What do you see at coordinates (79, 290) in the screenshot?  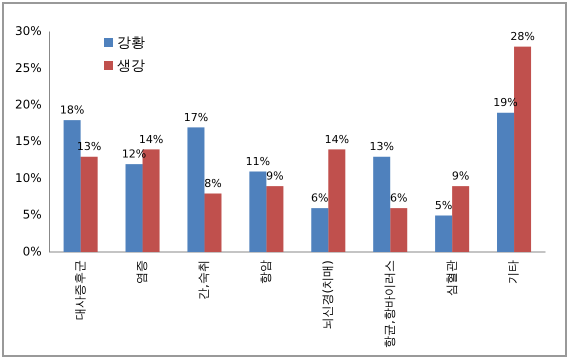 I see `x-tick-label: 대사증후군` at bounding box center [79, 290].